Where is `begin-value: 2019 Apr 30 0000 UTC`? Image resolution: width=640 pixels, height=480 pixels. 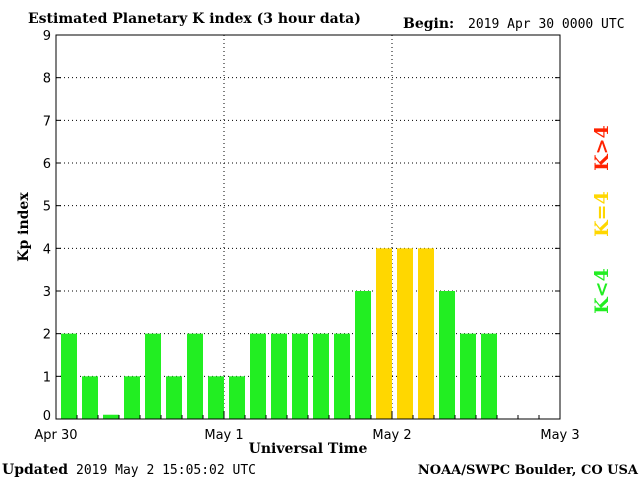
begin-value: 2019 Apr 30 0000 UTC is located at coordinates (546, 24).